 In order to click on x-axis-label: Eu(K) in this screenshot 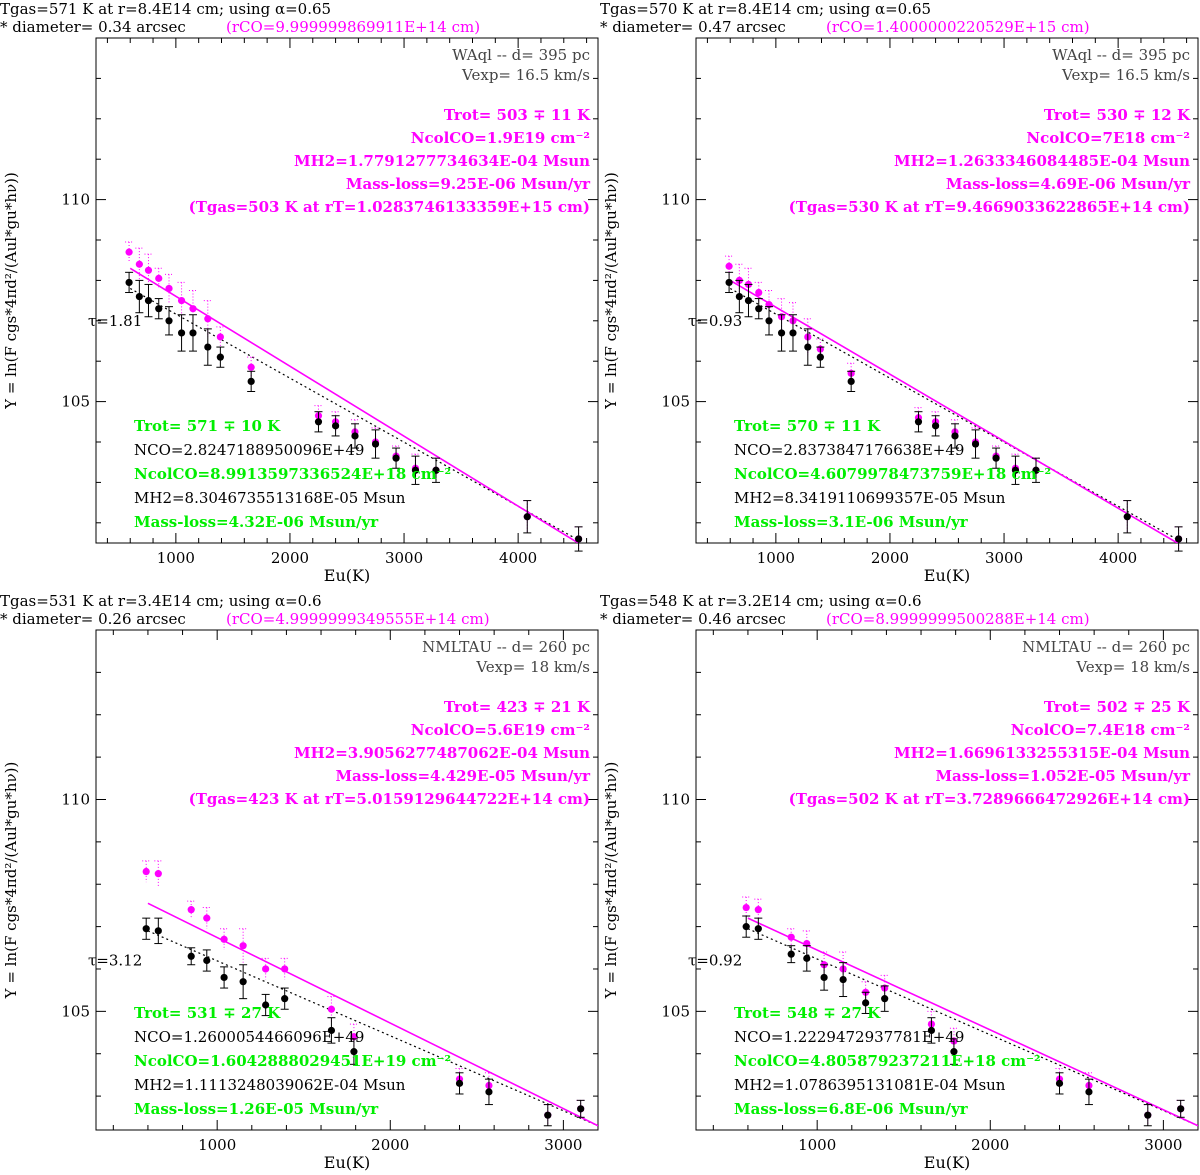, I will do `click(347, 575)`.